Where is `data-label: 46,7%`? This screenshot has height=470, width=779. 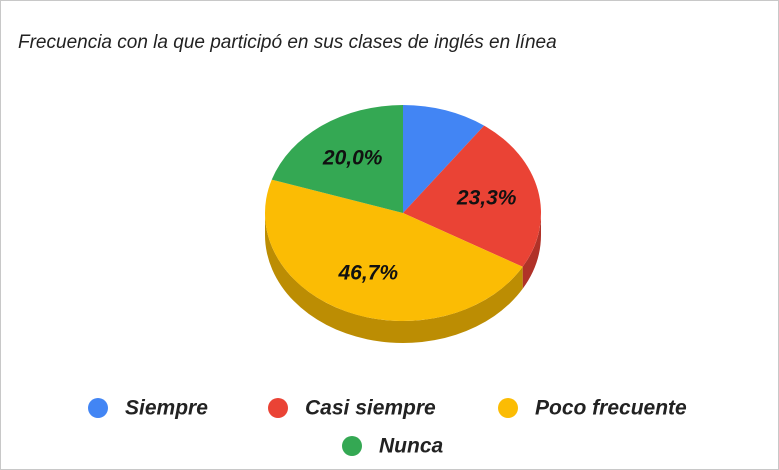 data-label: 46,7% is located at coordinates (368, 273).